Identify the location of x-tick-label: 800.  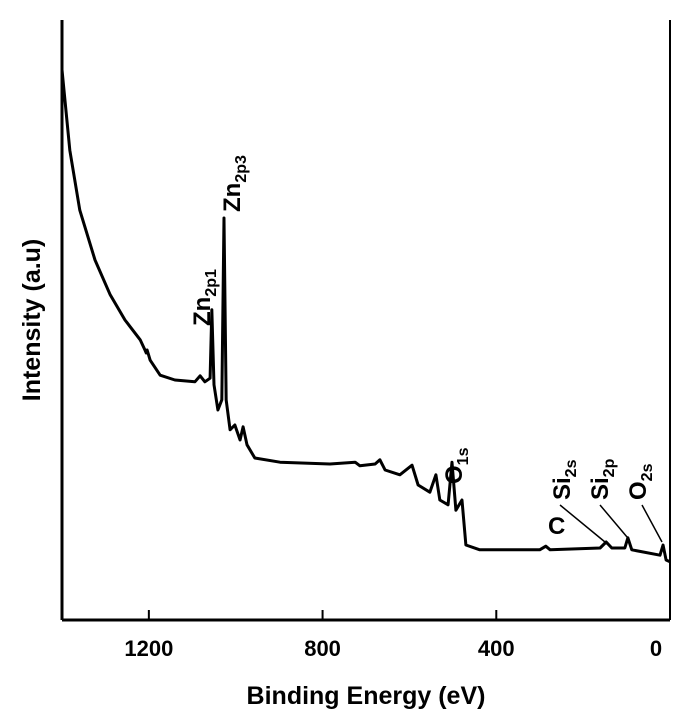
(322, 648).